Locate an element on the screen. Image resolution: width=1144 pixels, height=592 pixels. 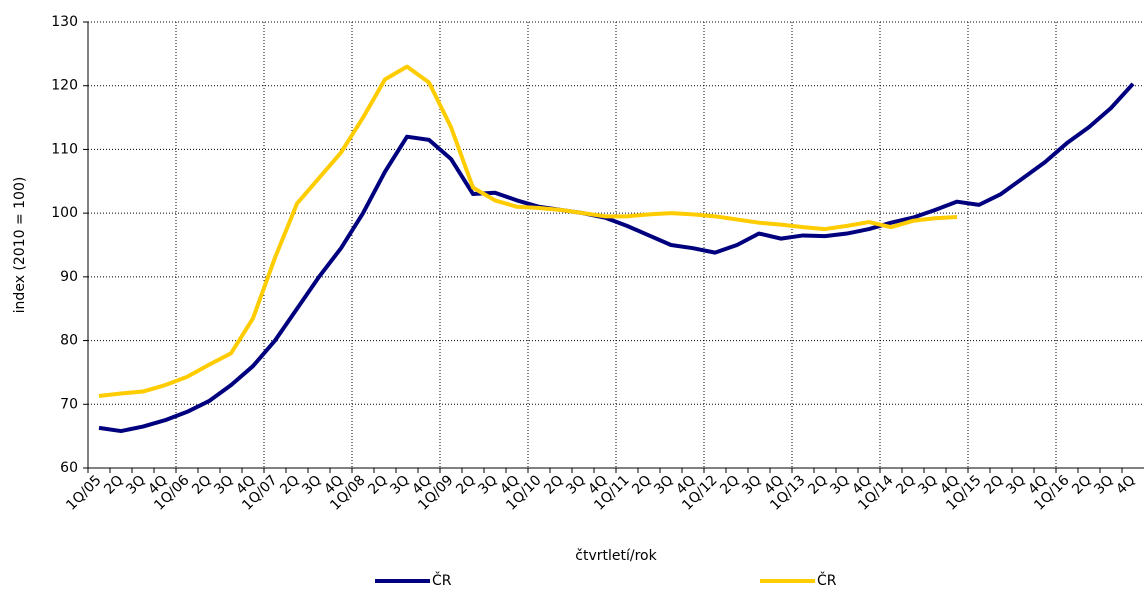
y-tick-label: 130 is located at coordinates (64, 22).